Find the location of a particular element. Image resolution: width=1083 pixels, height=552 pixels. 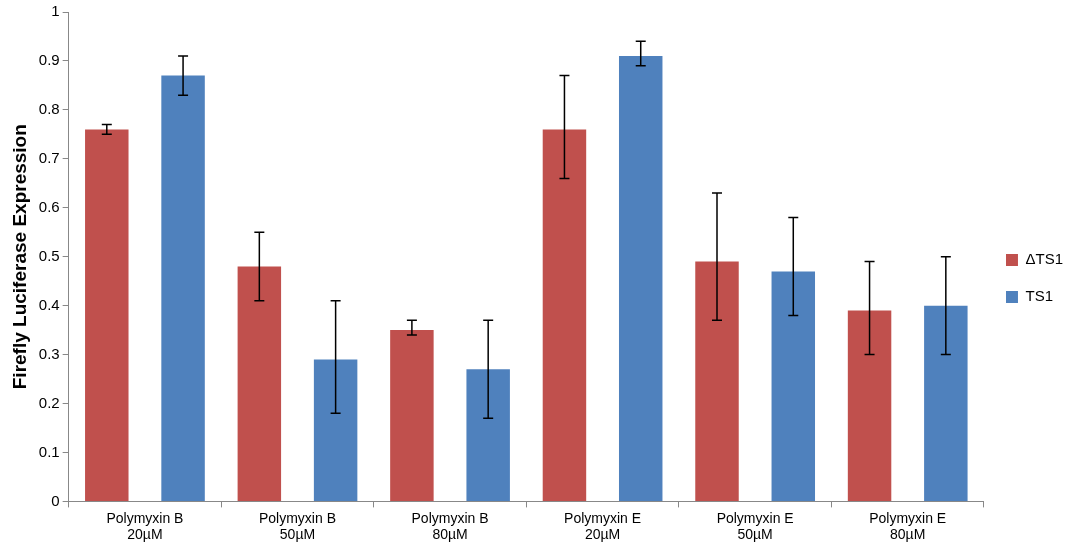

y-axis-title: Firefly Luciferase Expression is located at coordinates (19, 257).